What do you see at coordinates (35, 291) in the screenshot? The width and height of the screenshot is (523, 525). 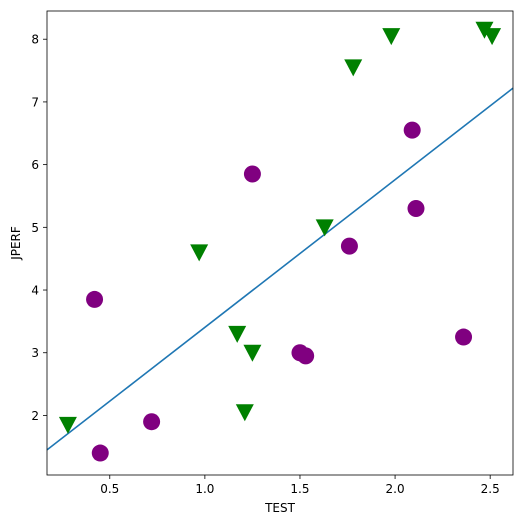 I see `y-tick-label: 4` at bounding box center [35, 291].